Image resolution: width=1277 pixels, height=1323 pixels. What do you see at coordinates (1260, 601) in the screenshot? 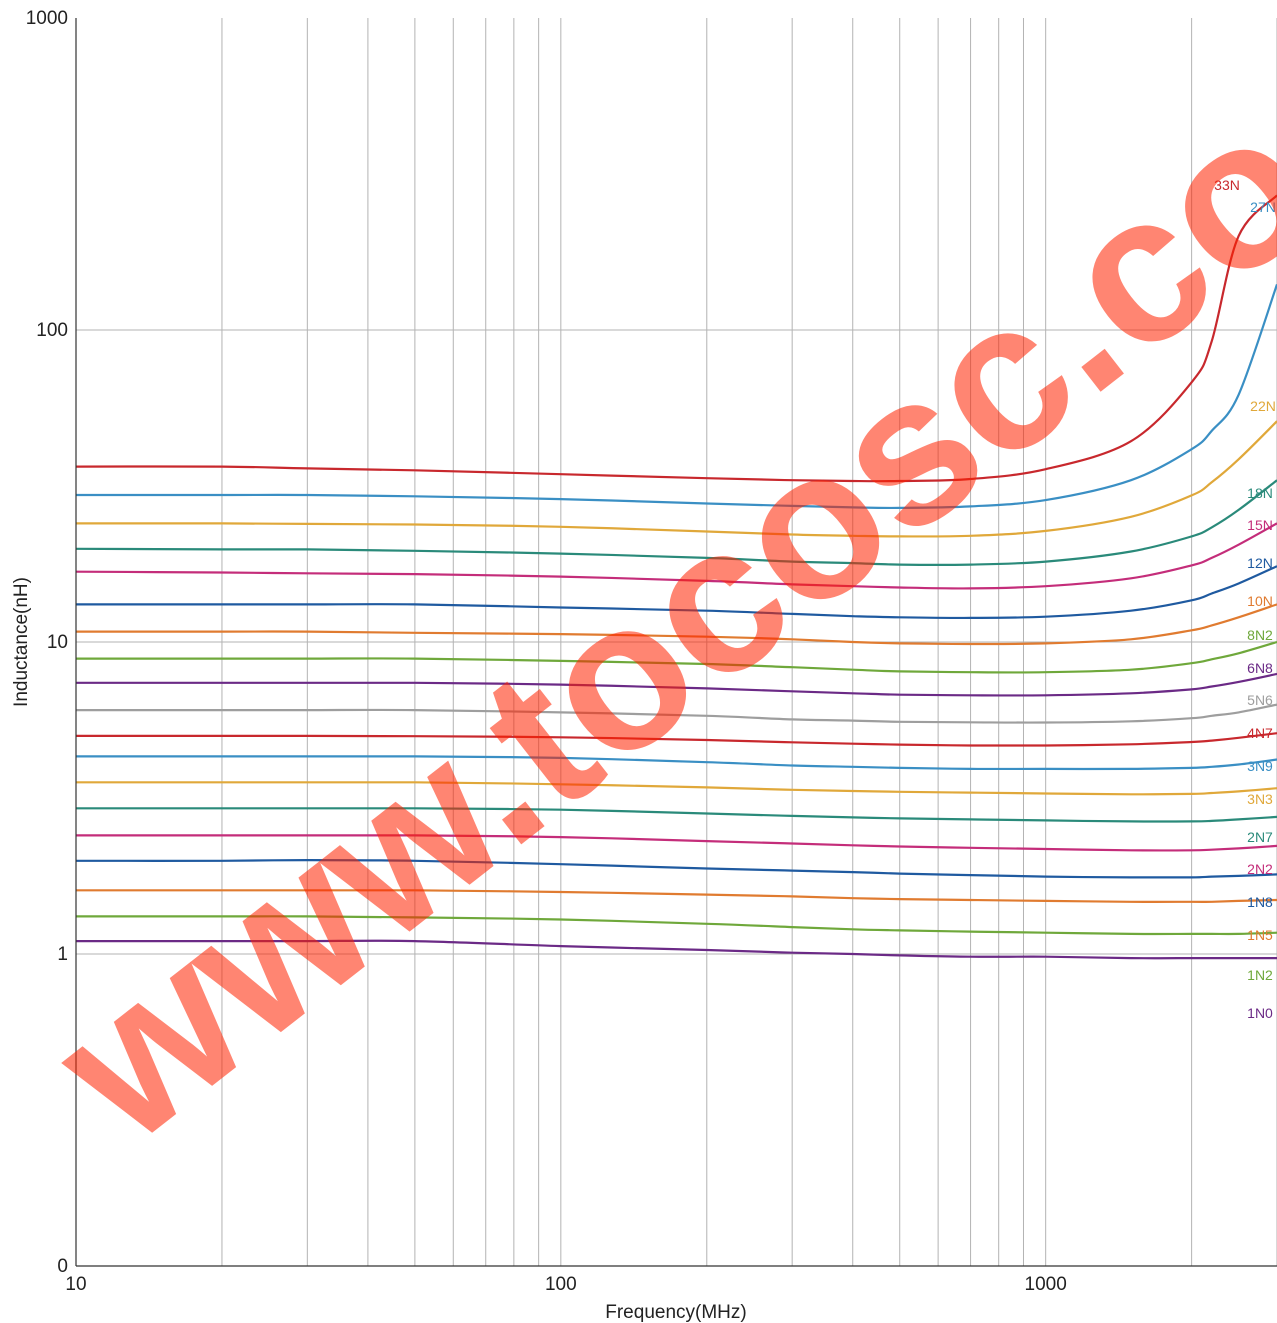
I see `series-label-10n: 10N` at bounding box center [1260, 601].